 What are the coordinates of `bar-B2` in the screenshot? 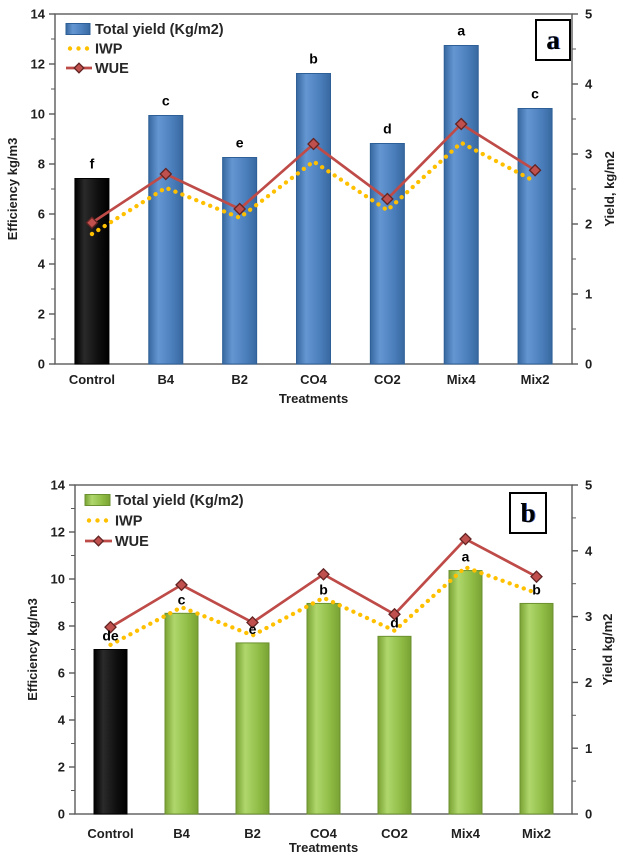 It's located at (252, 728).